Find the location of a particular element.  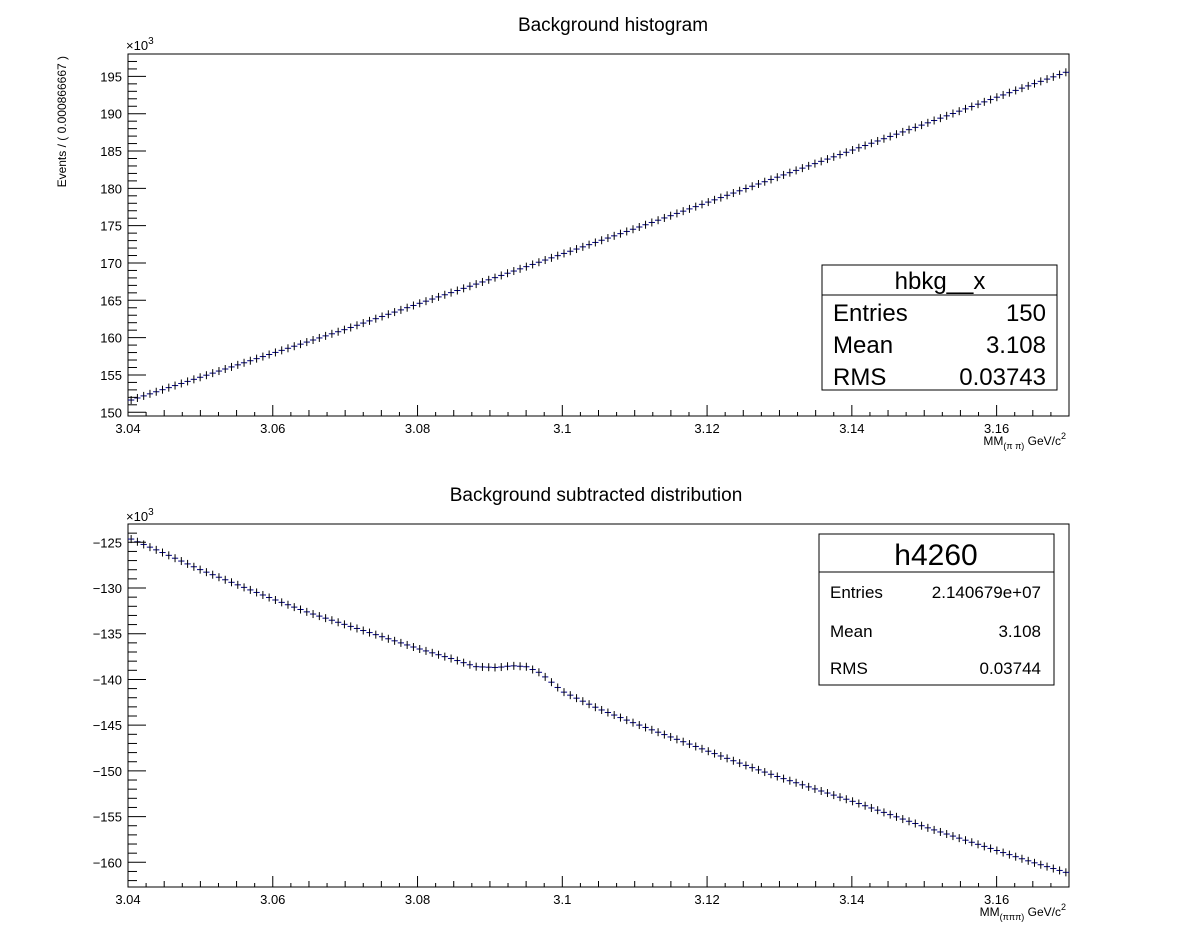

bottom-stats-name: h4260 is located at coordinates (935, 555).